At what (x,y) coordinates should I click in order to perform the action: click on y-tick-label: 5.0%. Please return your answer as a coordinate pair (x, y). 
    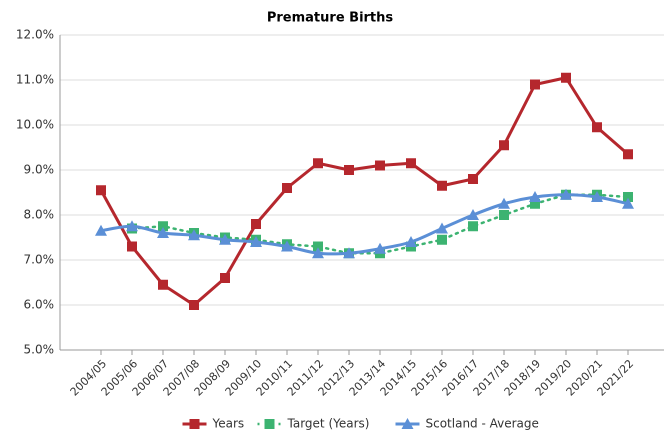
    Looking at the image, I should click on (39, 350).